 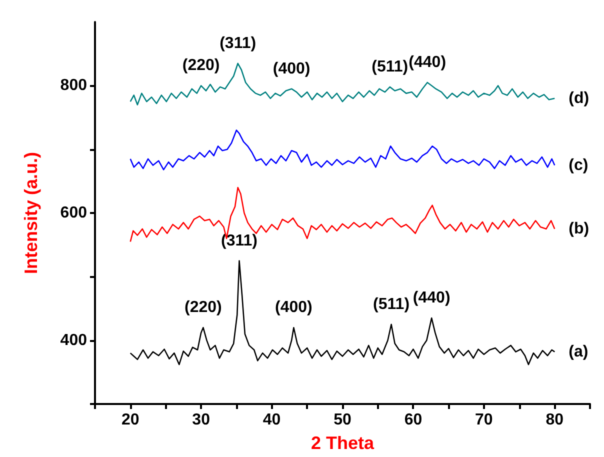 I want to click on x-tick-label: 30, so click(x=201, y=420).